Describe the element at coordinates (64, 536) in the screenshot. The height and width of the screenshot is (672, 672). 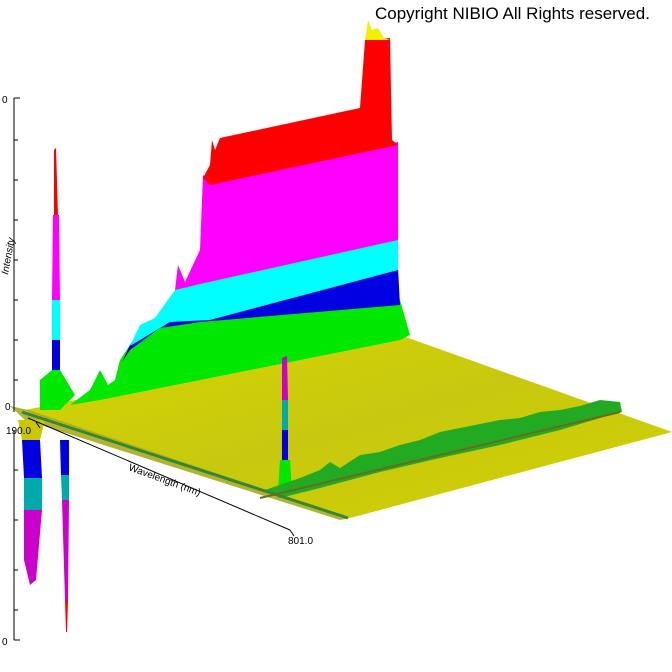
I see `down-spike` at that location.